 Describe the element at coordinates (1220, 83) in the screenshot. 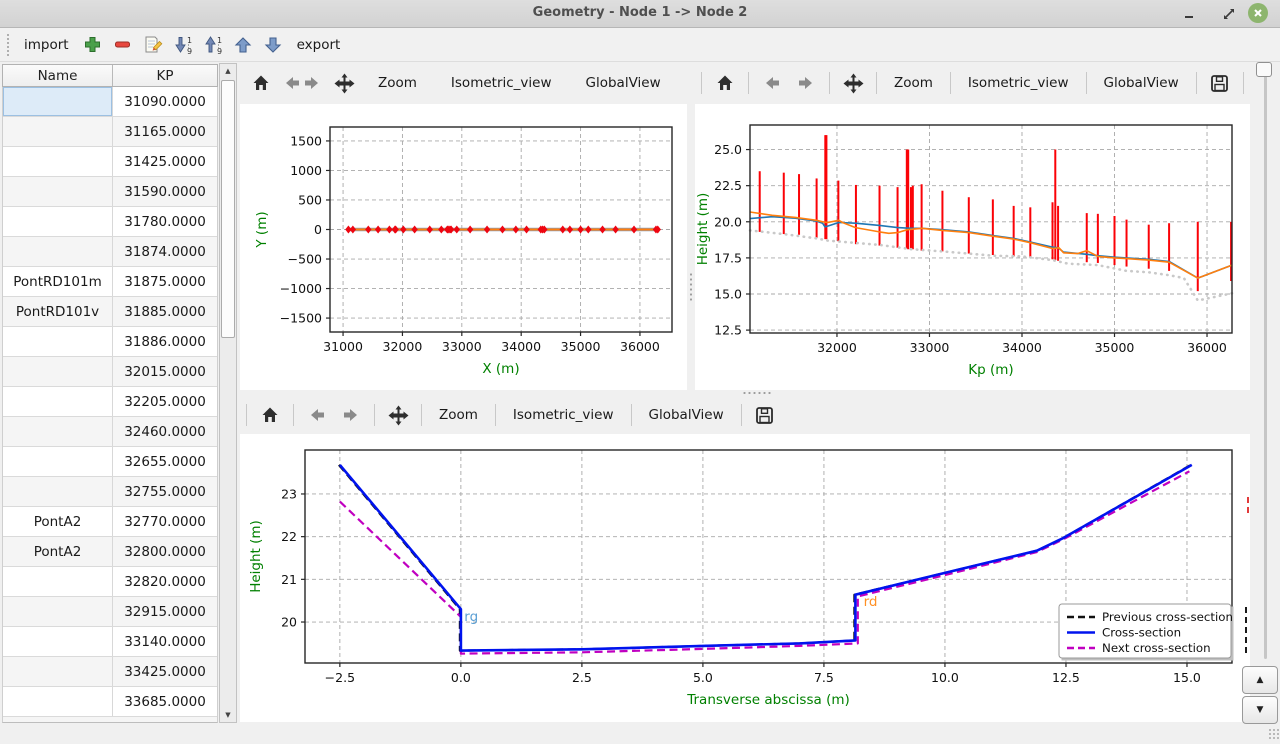

I see `save-figure-button` at that location.